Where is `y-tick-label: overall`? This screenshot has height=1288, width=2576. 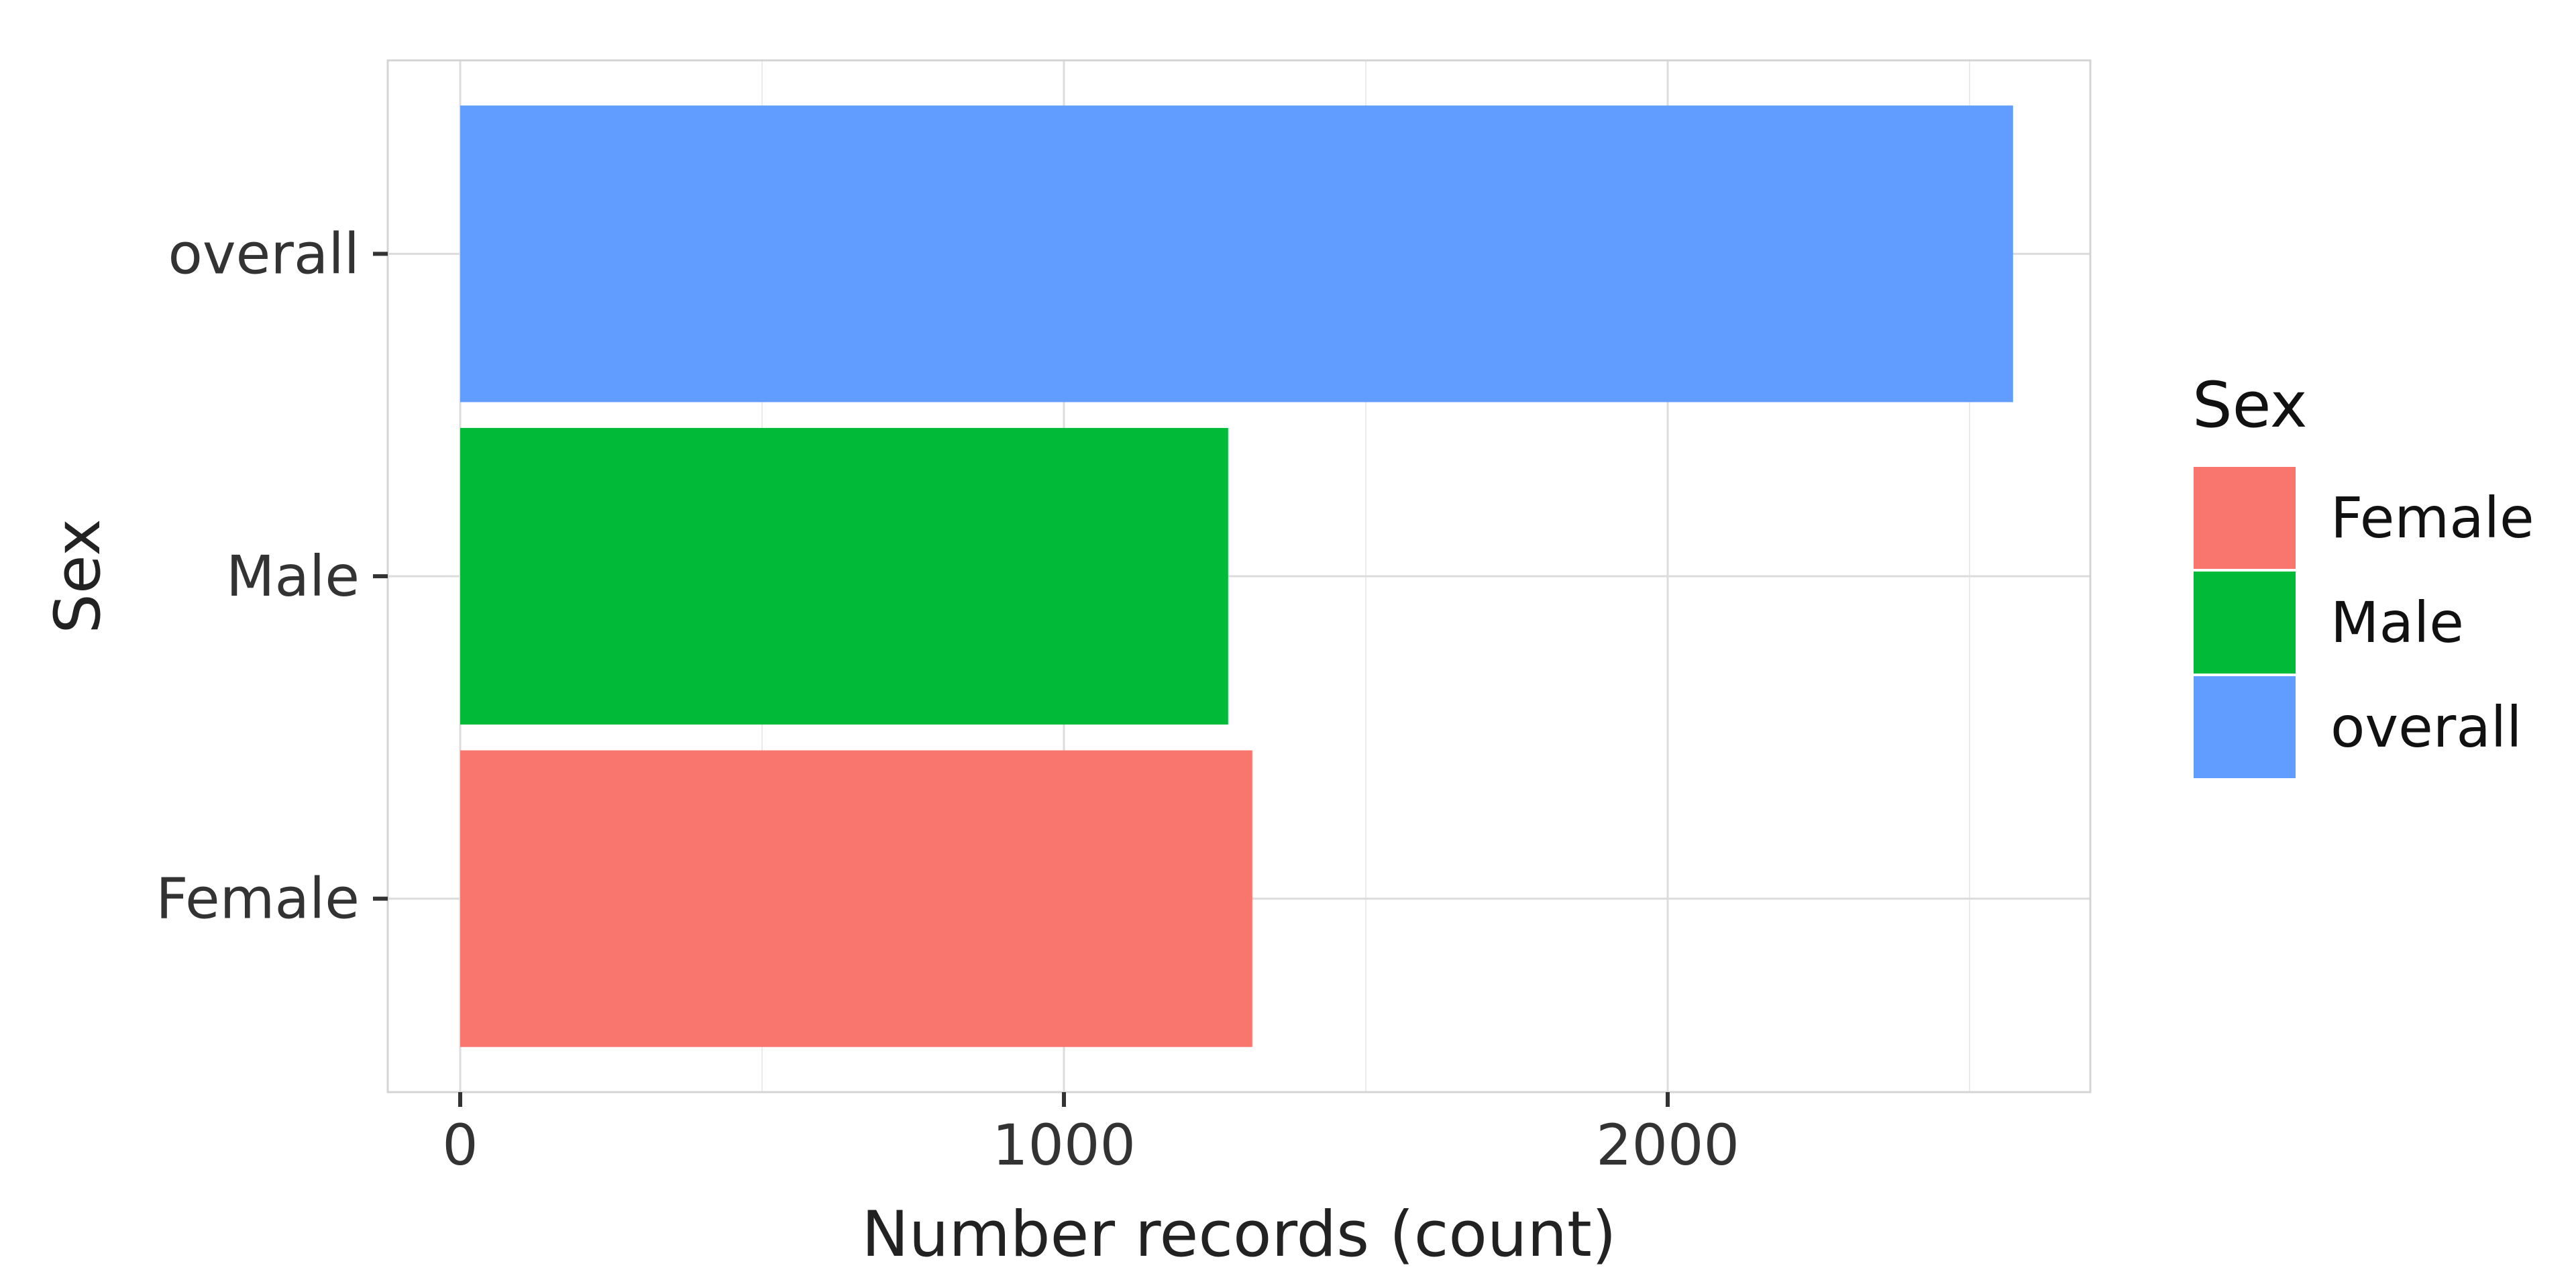 y-tick-label: overall is located at coordinates (264, 253).